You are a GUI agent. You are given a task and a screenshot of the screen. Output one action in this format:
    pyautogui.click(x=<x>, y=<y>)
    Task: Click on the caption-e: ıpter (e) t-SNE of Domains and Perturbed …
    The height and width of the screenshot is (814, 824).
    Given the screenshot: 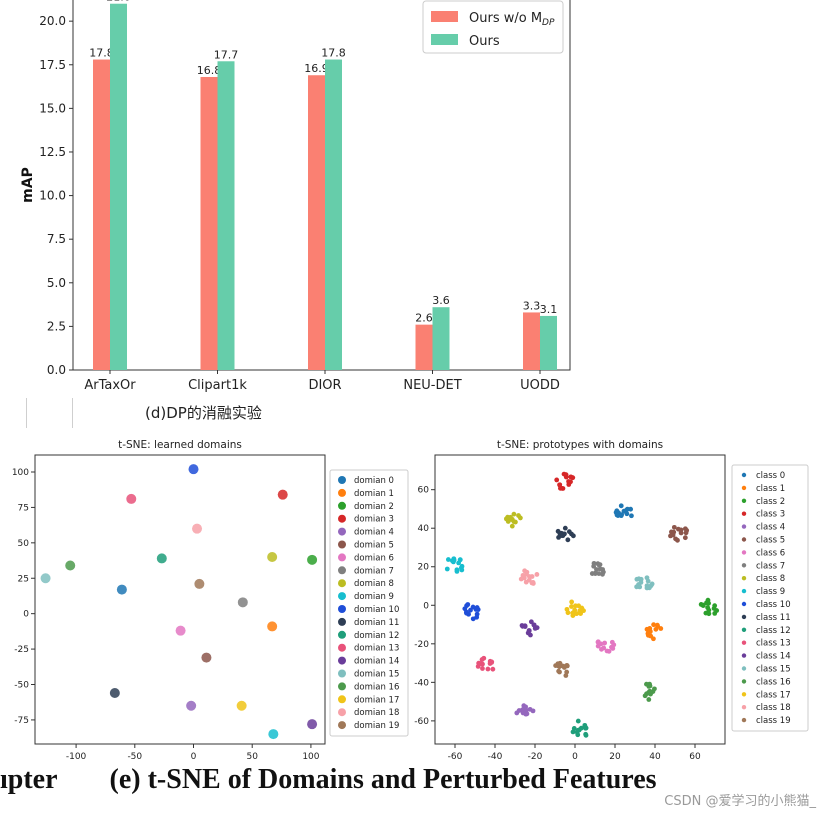 What is the action you would take?
    pyautogui.click(x=328, y=780)
    